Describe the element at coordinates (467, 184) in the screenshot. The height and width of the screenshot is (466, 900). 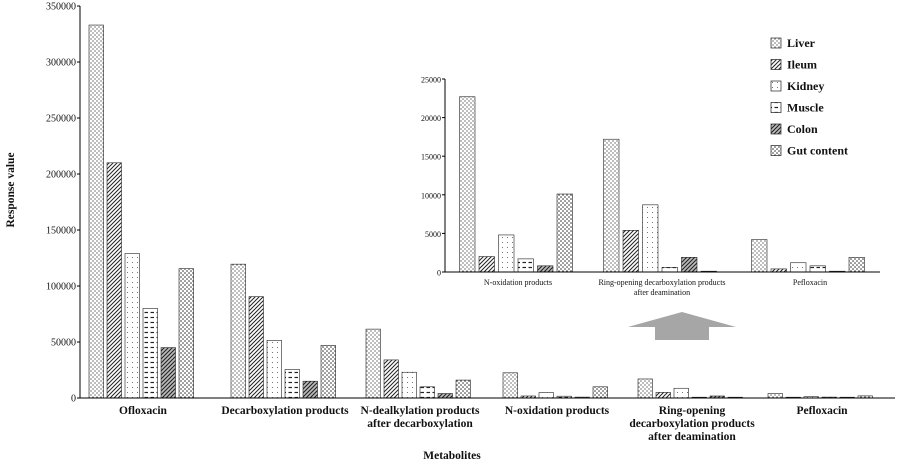
I see `inset-bar-liver-n-oxidation-products` at that location.